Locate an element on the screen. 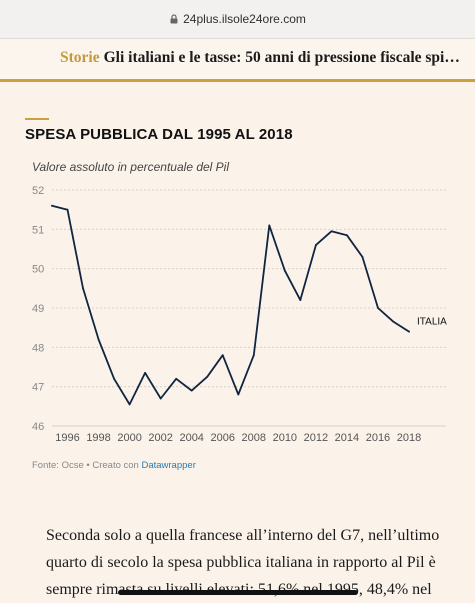  source-text: Fonte: Ocse • Creato con is located at coordinates (87, 465).